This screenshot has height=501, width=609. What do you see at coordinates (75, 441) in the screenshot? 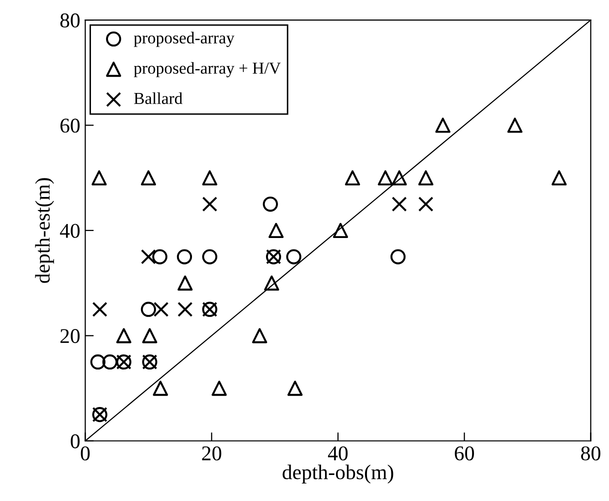
I see `y-tick-label: 0` at bounding box center [75, 441].